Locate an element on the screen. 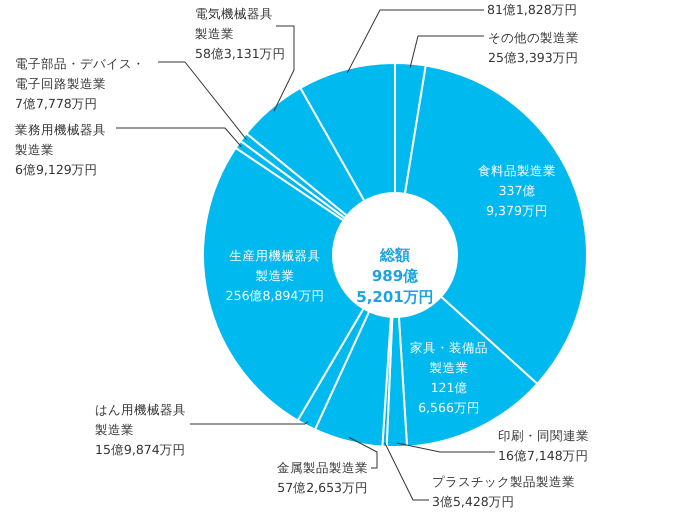 The width and height of the screenshot is (674, 517). slice-label: プラスチック製品製造業 is located at coordinates (503, 481).